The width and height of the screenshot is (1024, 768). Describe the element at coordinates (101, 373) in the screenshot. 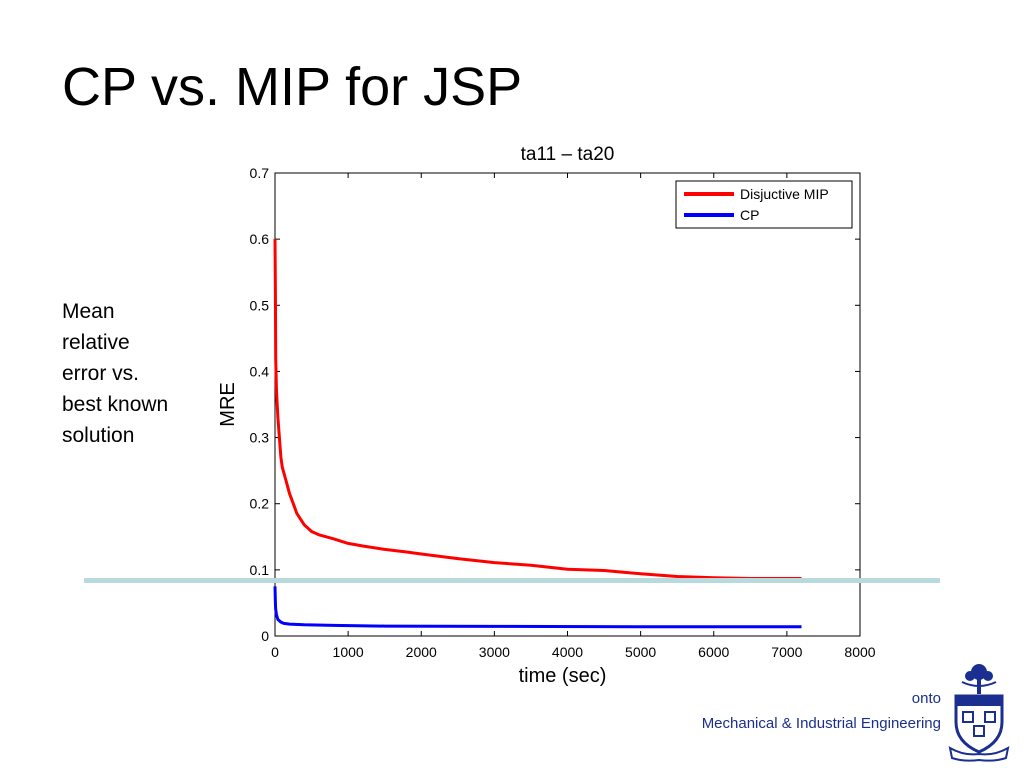

I see `side-note-line: error vs.` at that location.